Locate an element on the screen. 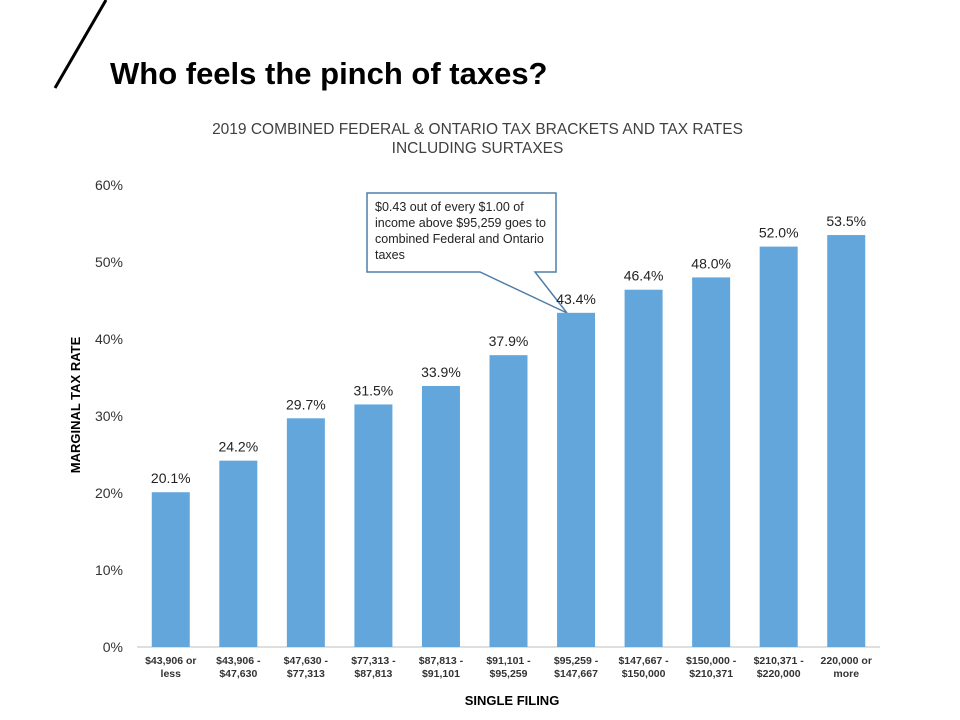 Image resolution: width=960 pixels, height=720 pixels. value-label: 20.1% is located at coordinates (171, 478).